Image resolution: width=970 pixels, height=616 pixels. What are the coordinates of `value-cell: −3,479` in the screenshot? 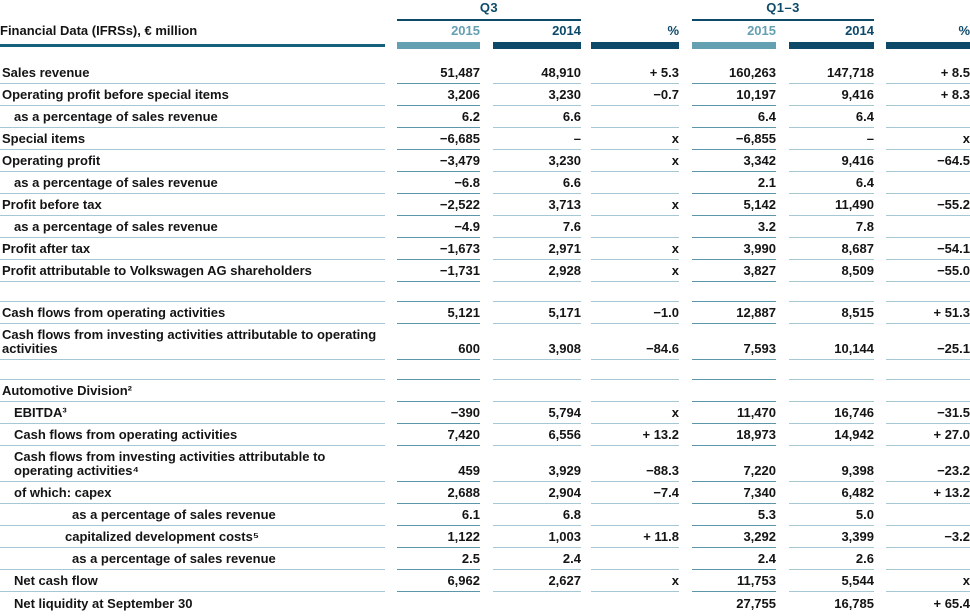 It's located at (438, 161).